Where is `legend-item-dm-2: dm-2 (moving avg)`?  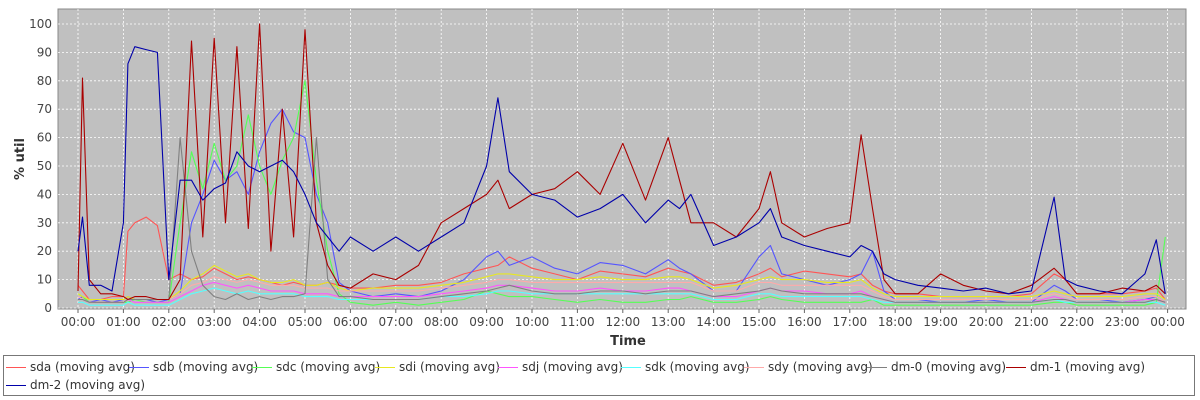 legend-item-dm-2: dm-2 (moving avg) is located at coordinates (75, 385).